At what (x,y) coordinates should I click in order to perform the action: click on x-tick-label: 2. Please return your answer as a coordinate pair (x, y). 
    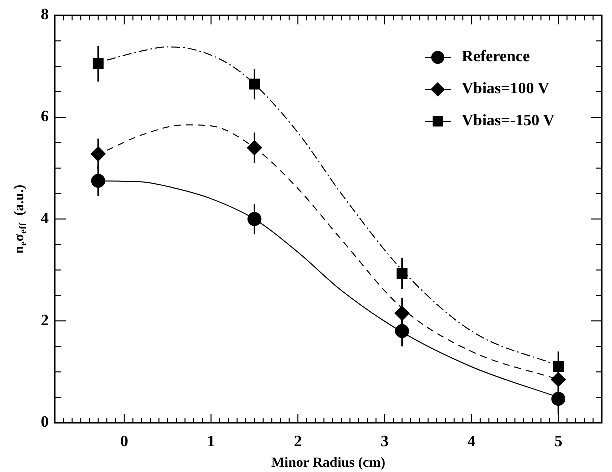
    Looking at the image, I should click on (298, 442).